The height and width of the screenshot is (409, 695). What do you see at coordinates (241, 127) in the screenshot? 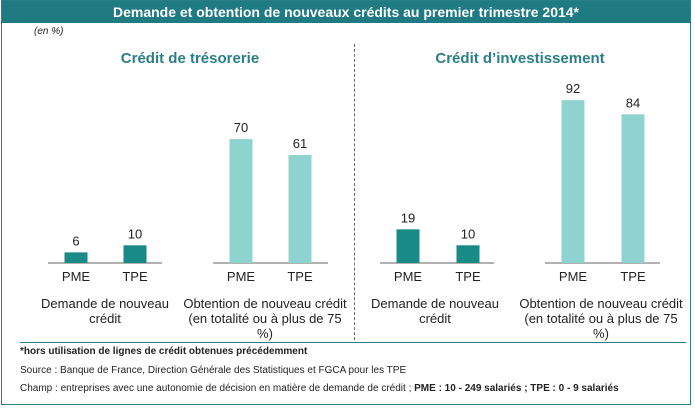
I see `data-label: 70` at bounding box center [241, 127].